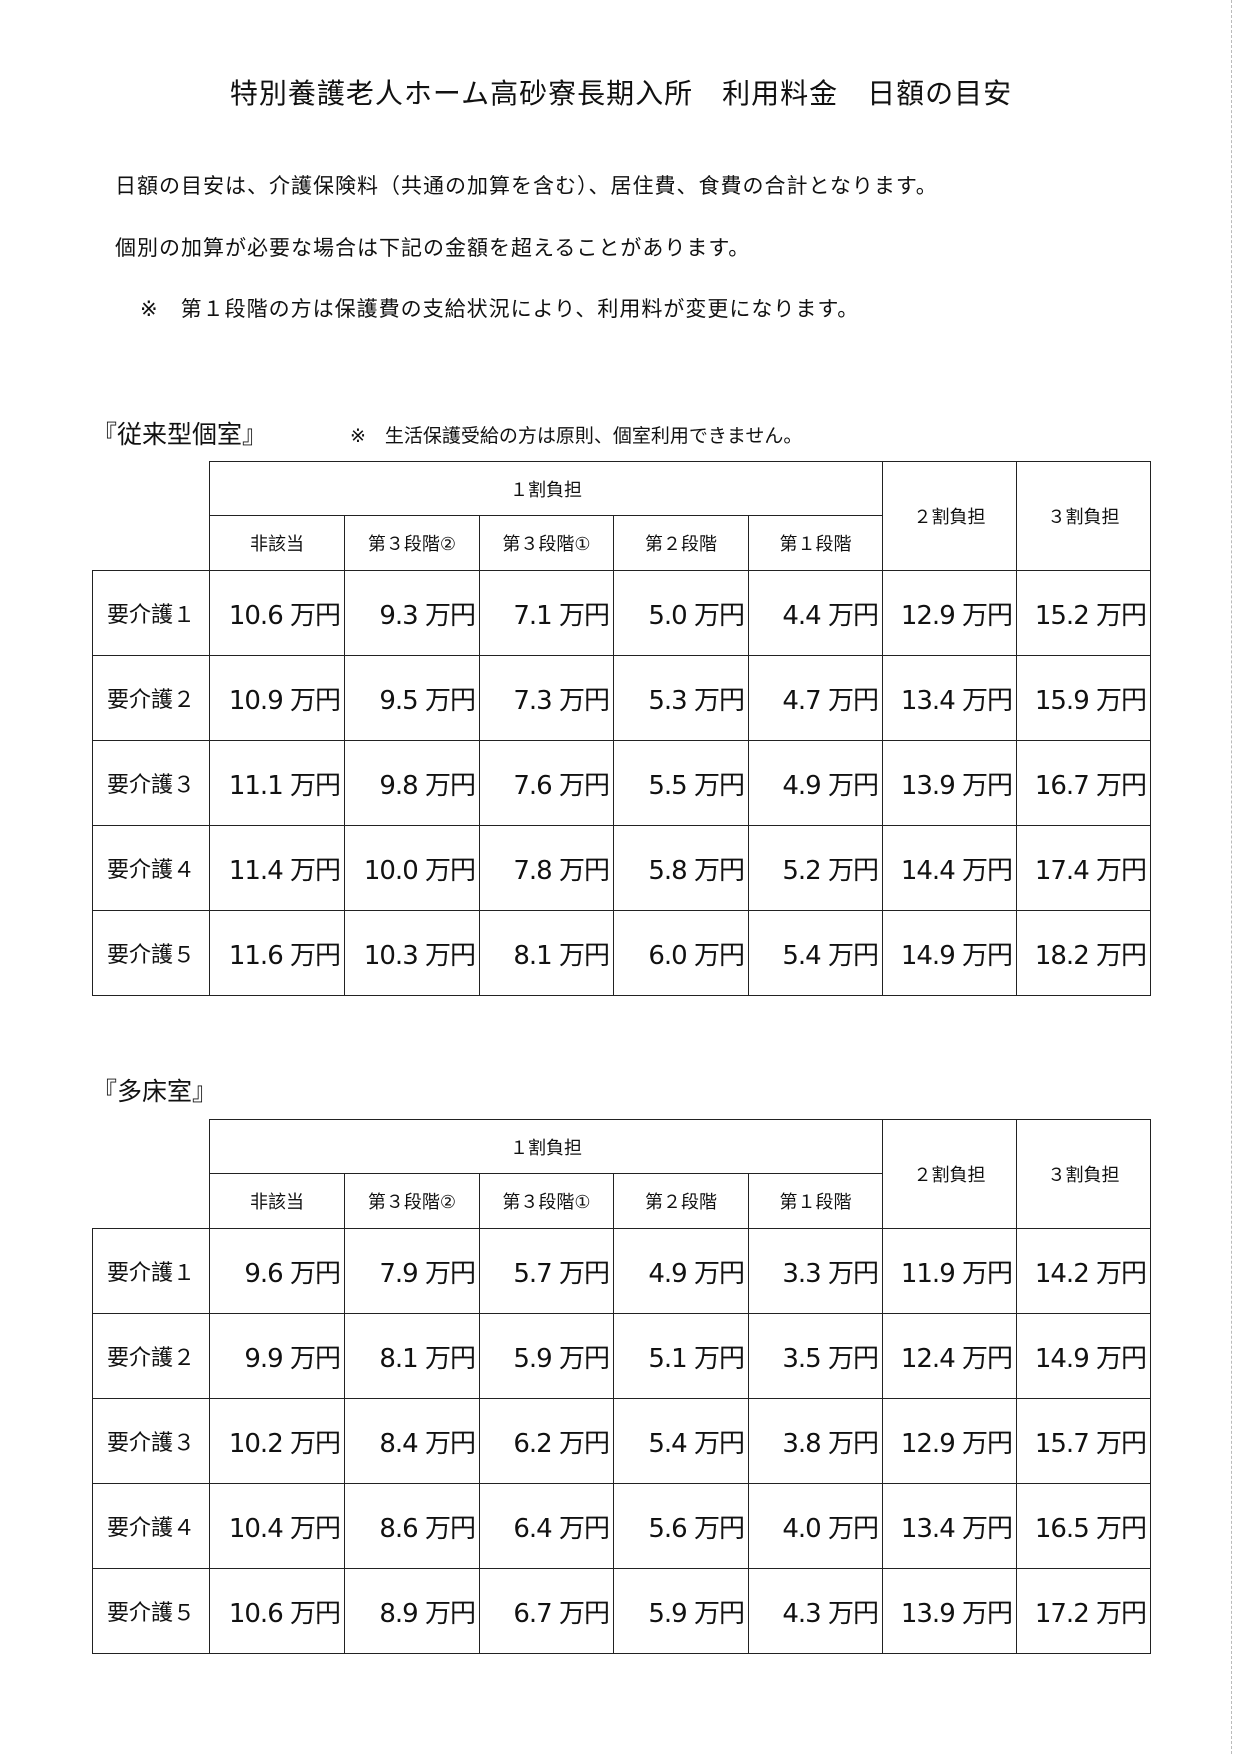 The height and width of the screenshot is (1754, 1242). What do you see at coordinates (277, 1271) in the screenshot?
I see `fee-cell: 9.6 万円` at bounding box center [277, 1271].